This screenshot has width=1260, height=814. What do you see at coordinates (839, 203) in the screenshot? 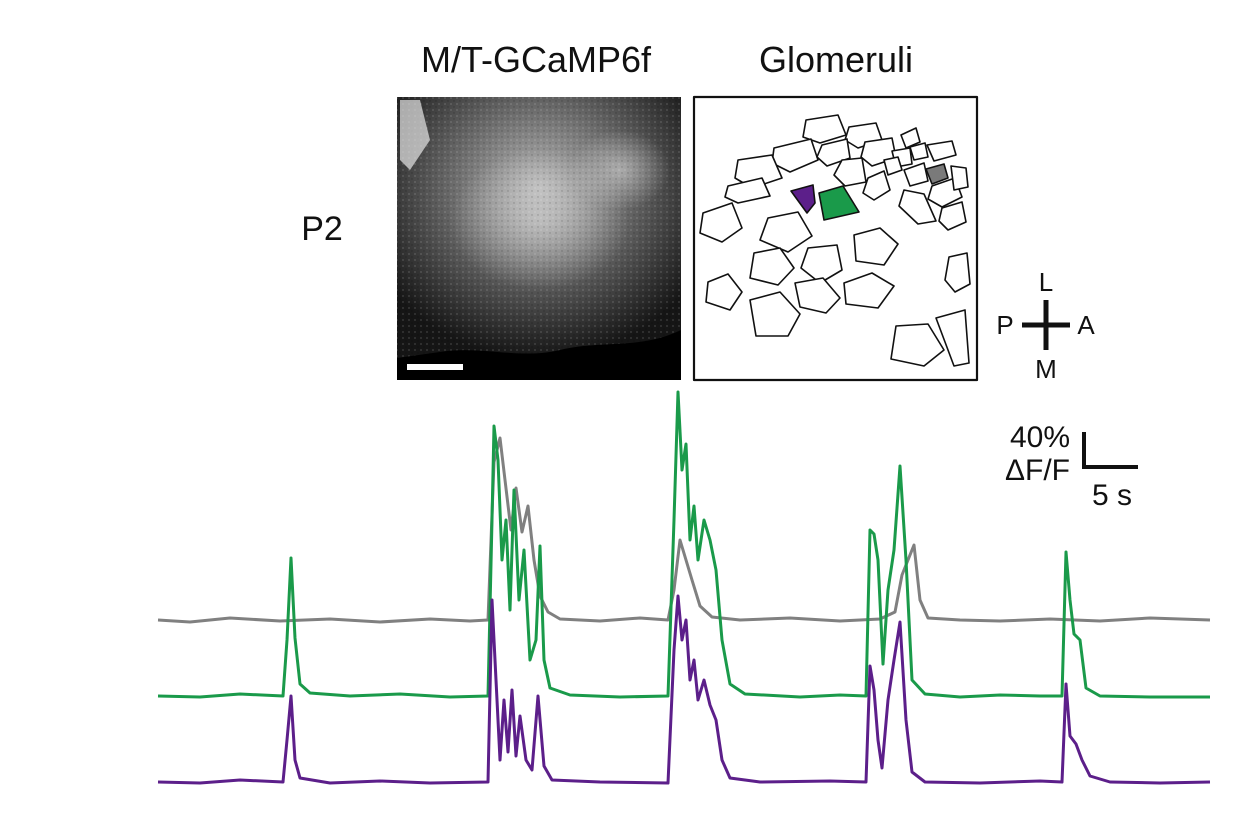
I see `glomerulus-highlight-green` at bounding box center [839, 203].